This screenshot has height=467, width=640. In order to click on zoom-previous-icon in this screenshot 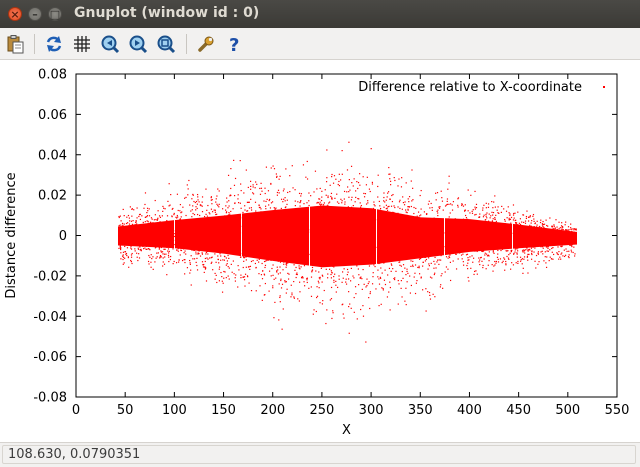, I will do `click(110, 44)`.